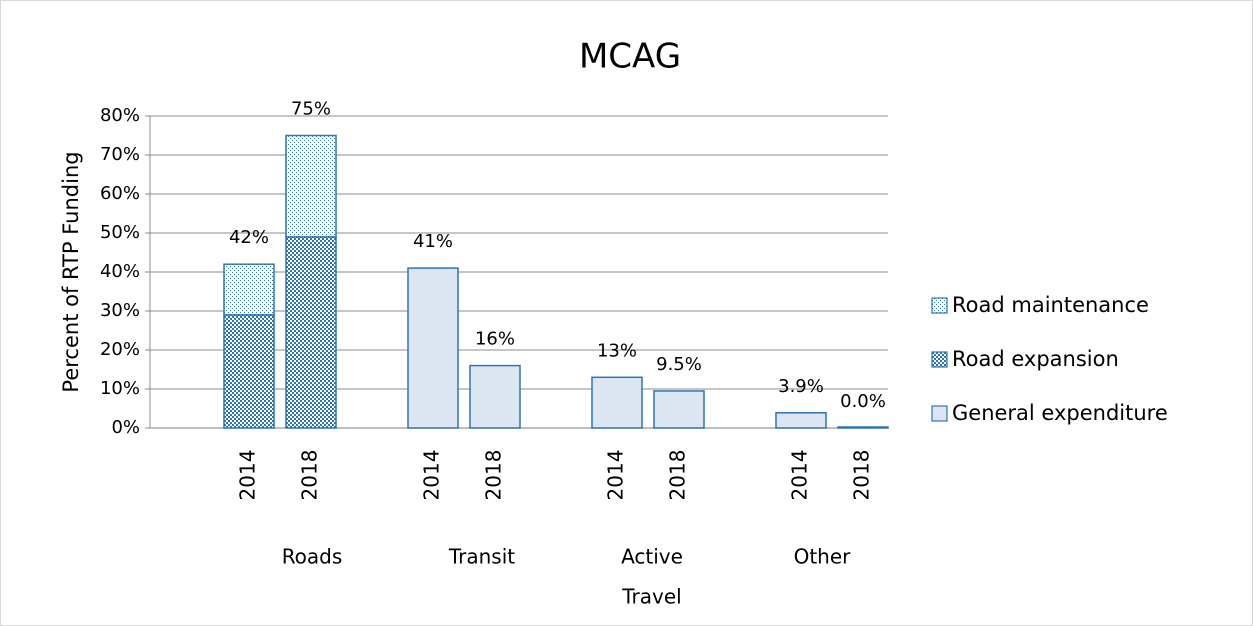  I want to click on group-label: Transit, so click(481, 557).